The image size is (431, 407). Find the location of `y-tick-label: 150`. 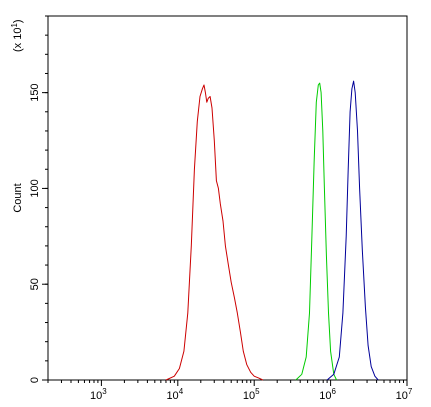

y-tick-label: 150 is located at coordinates (35, 92).